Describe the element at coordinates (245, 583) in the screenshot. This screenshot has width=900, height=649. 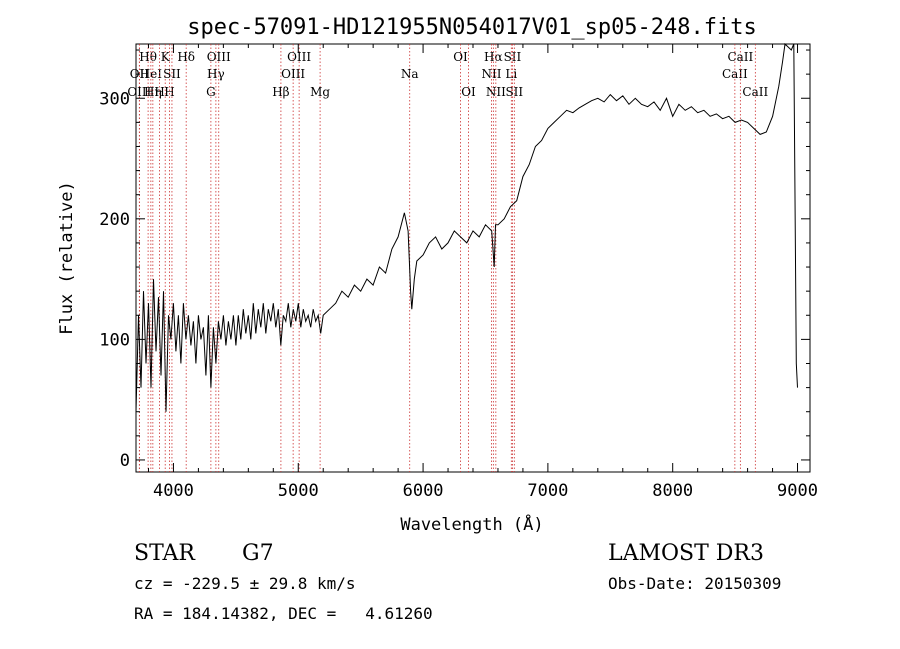
I see `redshift-velocity: cz = -229.5 ± 29.8 km/s` at that location.